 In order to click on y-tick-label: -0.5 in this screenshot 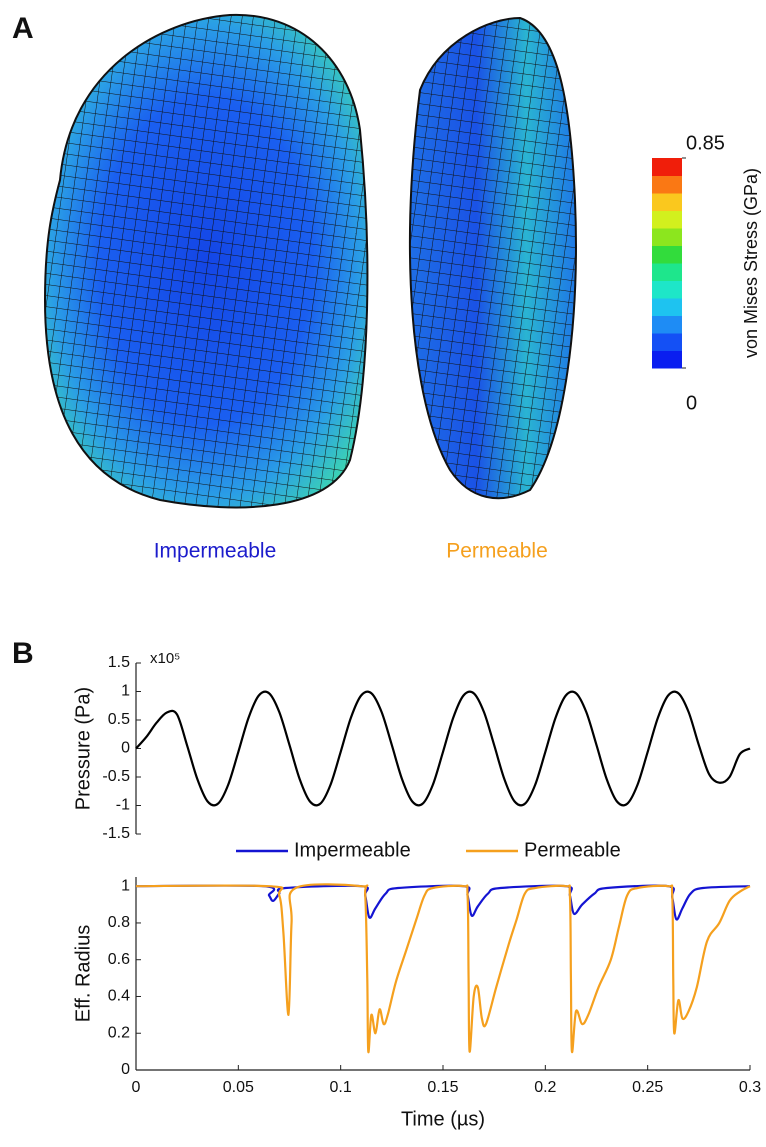, I will do `click(116, 776)`.